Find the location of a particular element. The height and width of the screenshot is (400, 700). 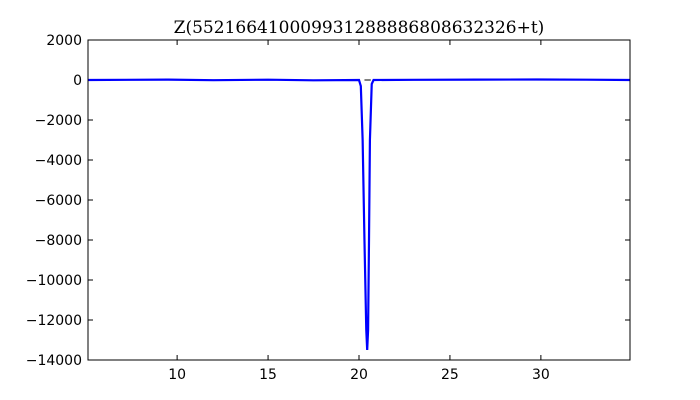

y-tick-label: −2000 is located at coordinates (58, 121).